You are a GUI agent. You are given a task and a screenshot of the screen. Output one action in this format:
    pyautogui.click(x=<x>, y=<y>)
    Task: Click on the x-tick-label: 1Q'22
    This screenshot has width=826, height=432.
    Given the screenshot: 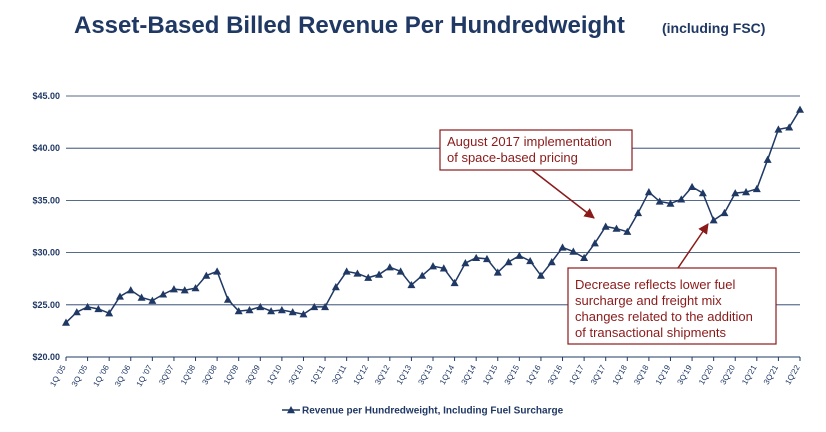 What is the action you would take?
    pyautogui.click(x=792, y=374)
    